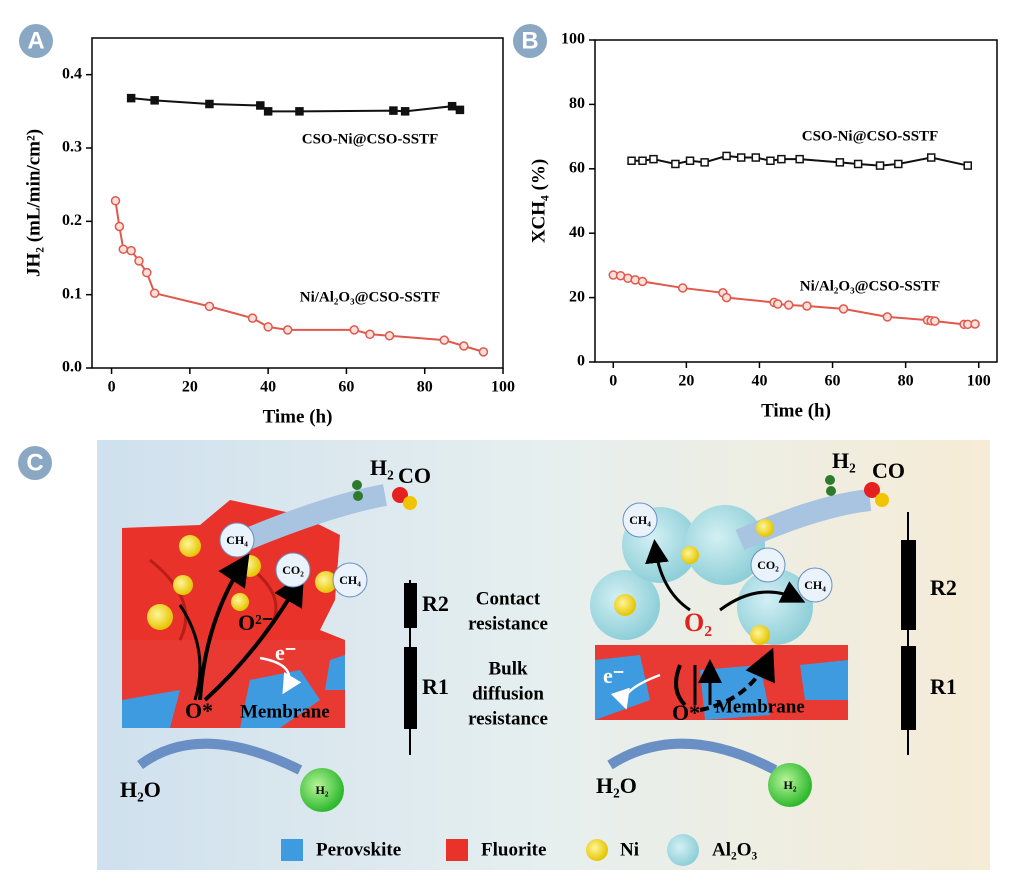 This screenshot has height=894, width=1015. What do you see at coordinates (346, 387) in the screenshot?
I see `x-tick-label: 60` at bounding box center [346, 387].